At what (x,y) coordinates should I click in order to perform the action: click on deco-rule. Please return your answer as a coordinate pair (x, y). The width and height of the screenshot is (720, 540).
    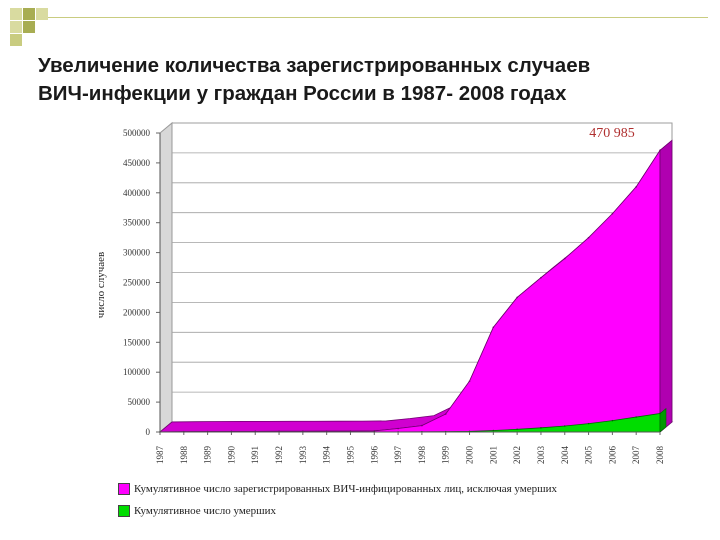
    Looking at the image, I should click on (378, 17).